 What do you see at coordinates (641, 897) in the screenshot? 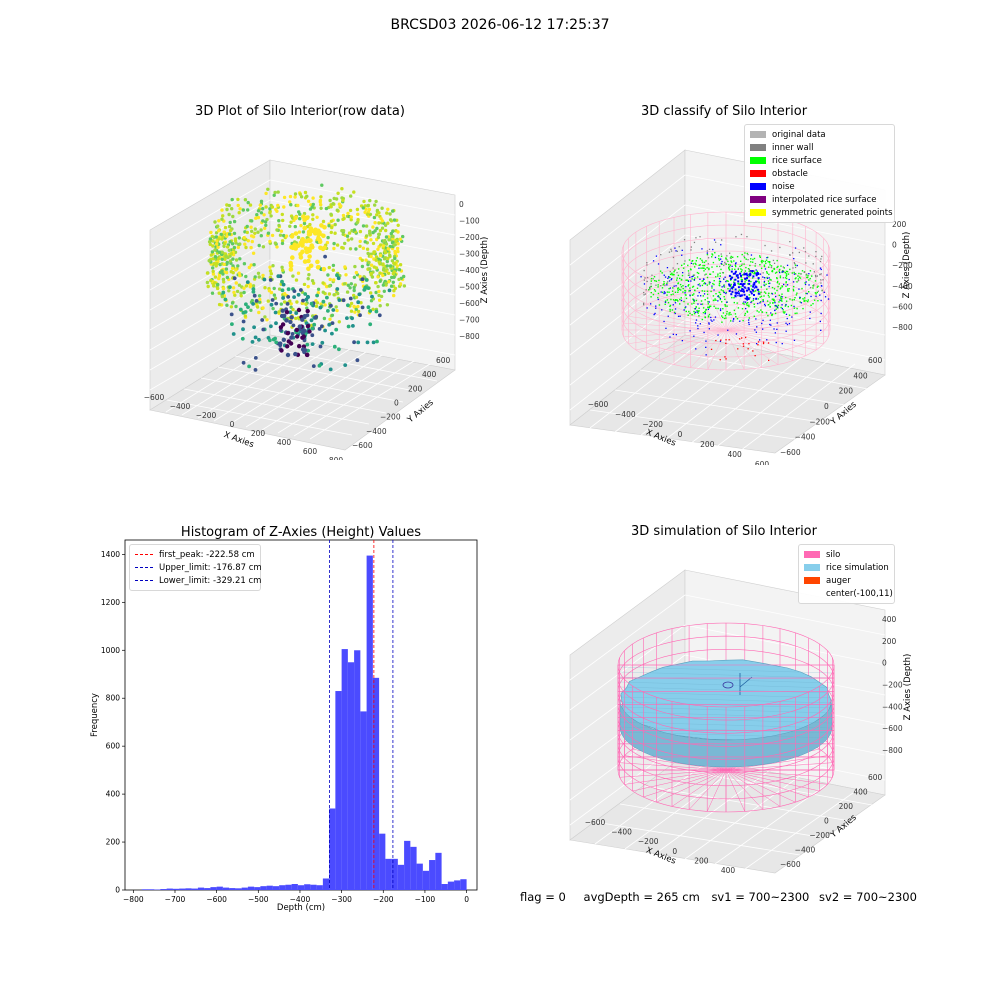
I see `avg-depth-text: avgDepth = 265 cm` at bounding box center [641, 897].